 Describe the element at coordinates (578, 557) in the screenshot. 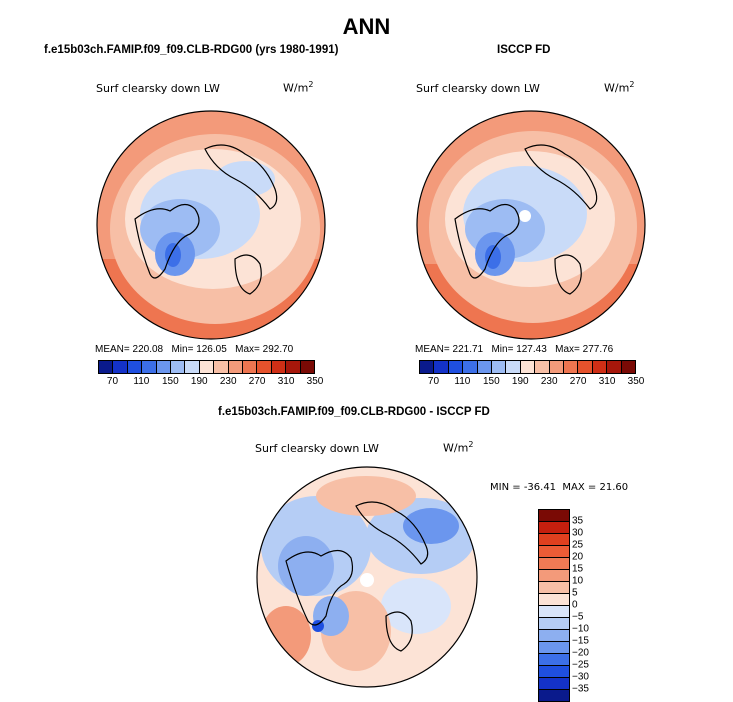

I see `diff-colorbar-tick-label: 20` at that location.